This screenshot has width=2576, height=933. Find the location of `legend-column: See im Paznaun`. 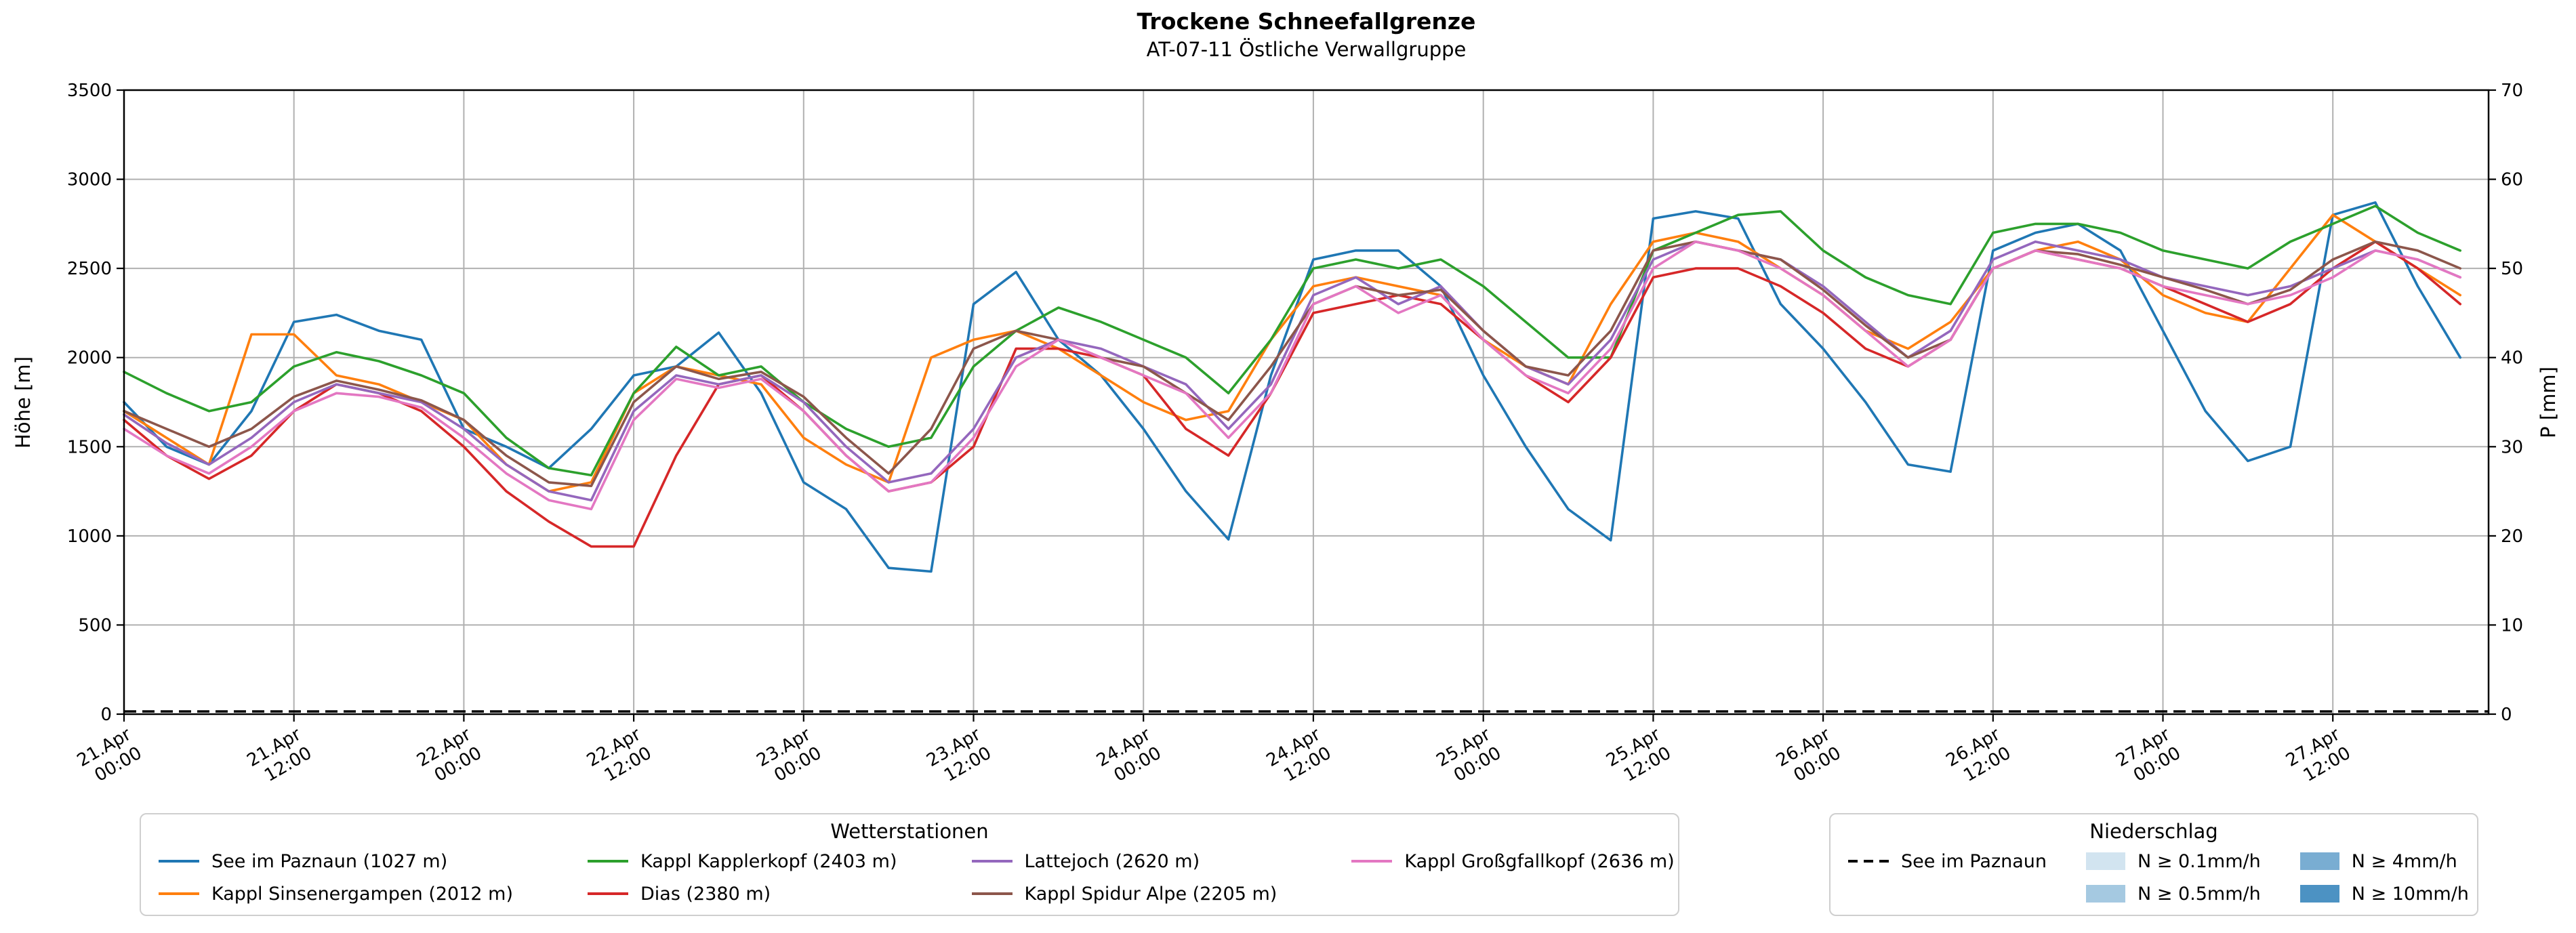

legend-column: See im Paznaun is located at coordinates (1948, 861).